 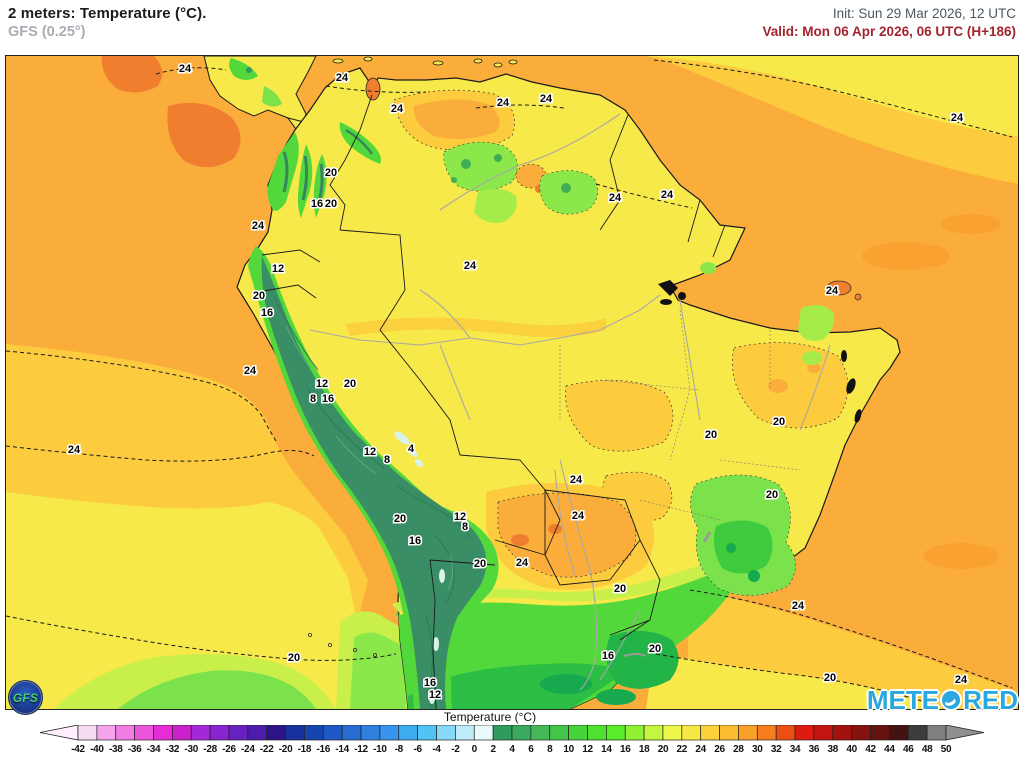 What do you see at coordinates (512, 749) in the screenshot?
I see `colorbar-tick: 4` at bounding box center [512, 749].